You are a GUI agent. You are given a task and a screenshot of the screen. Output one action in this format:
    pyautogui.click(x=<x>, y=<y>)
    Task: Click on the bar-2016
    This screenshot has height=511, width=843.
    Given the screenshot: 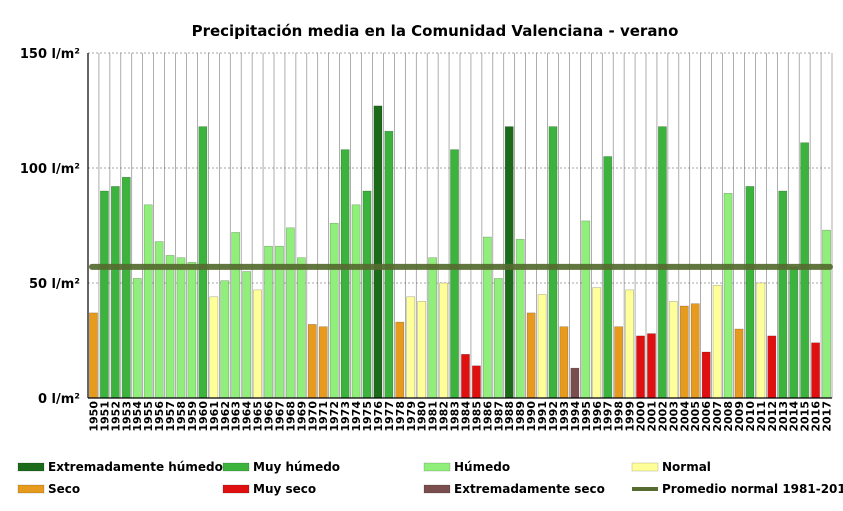 What is the action you would take?
    pyautogui.click(x=815, y=370)
    